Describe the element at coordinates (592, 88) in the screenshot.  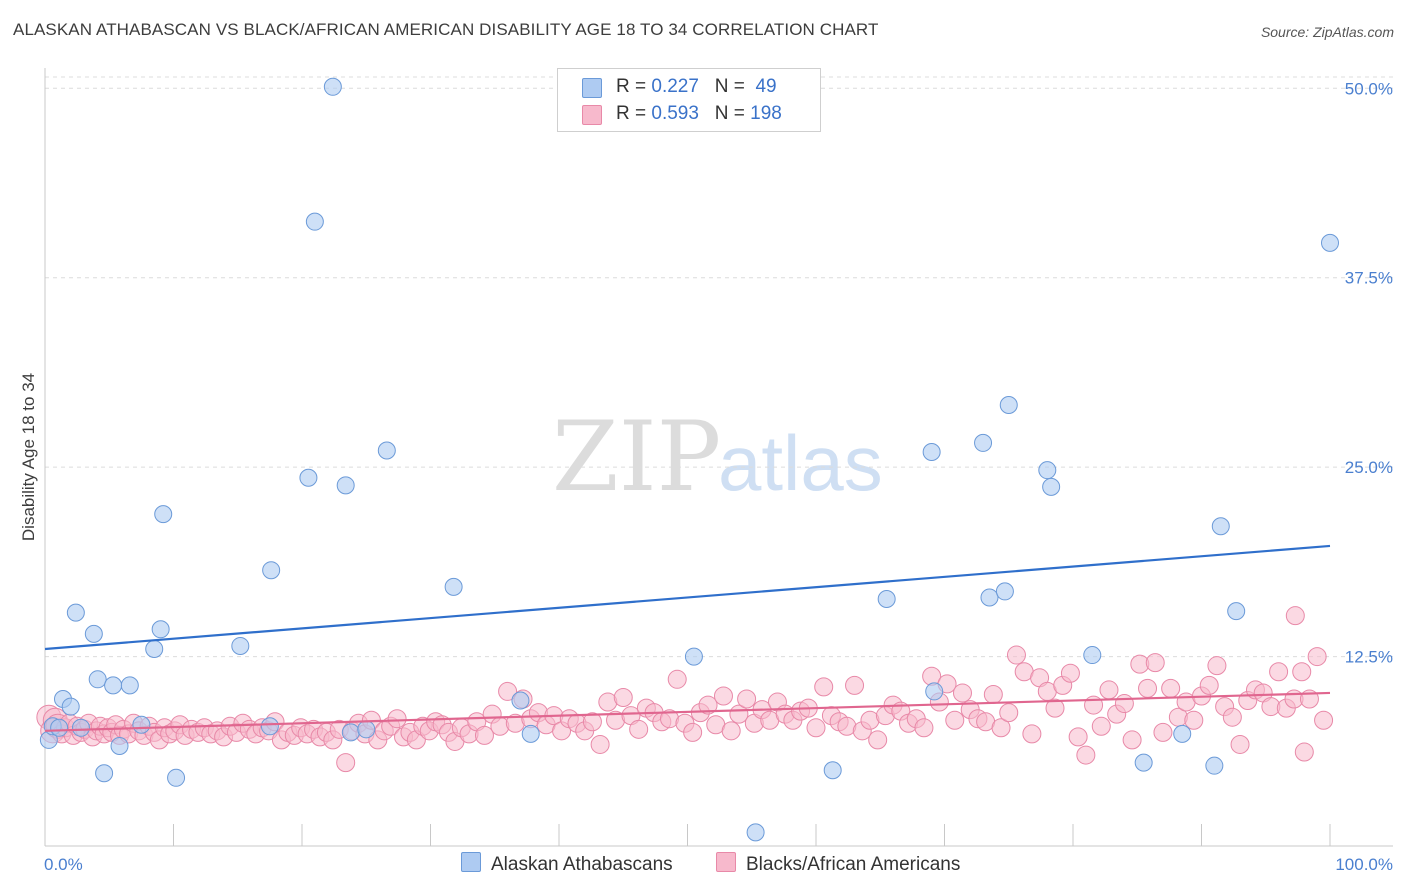
I see `legend-swatch-blue` at that location.